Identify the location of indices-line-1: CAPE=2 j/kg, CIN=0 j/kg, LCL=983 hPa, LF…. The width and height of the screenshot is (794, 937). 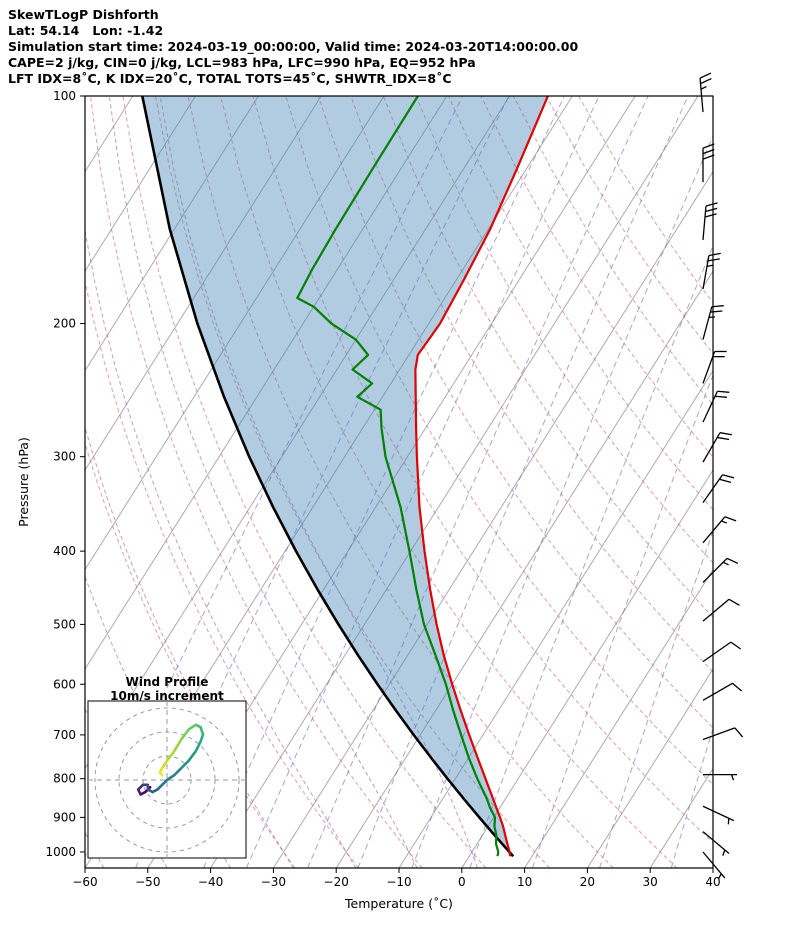
(242, 62).